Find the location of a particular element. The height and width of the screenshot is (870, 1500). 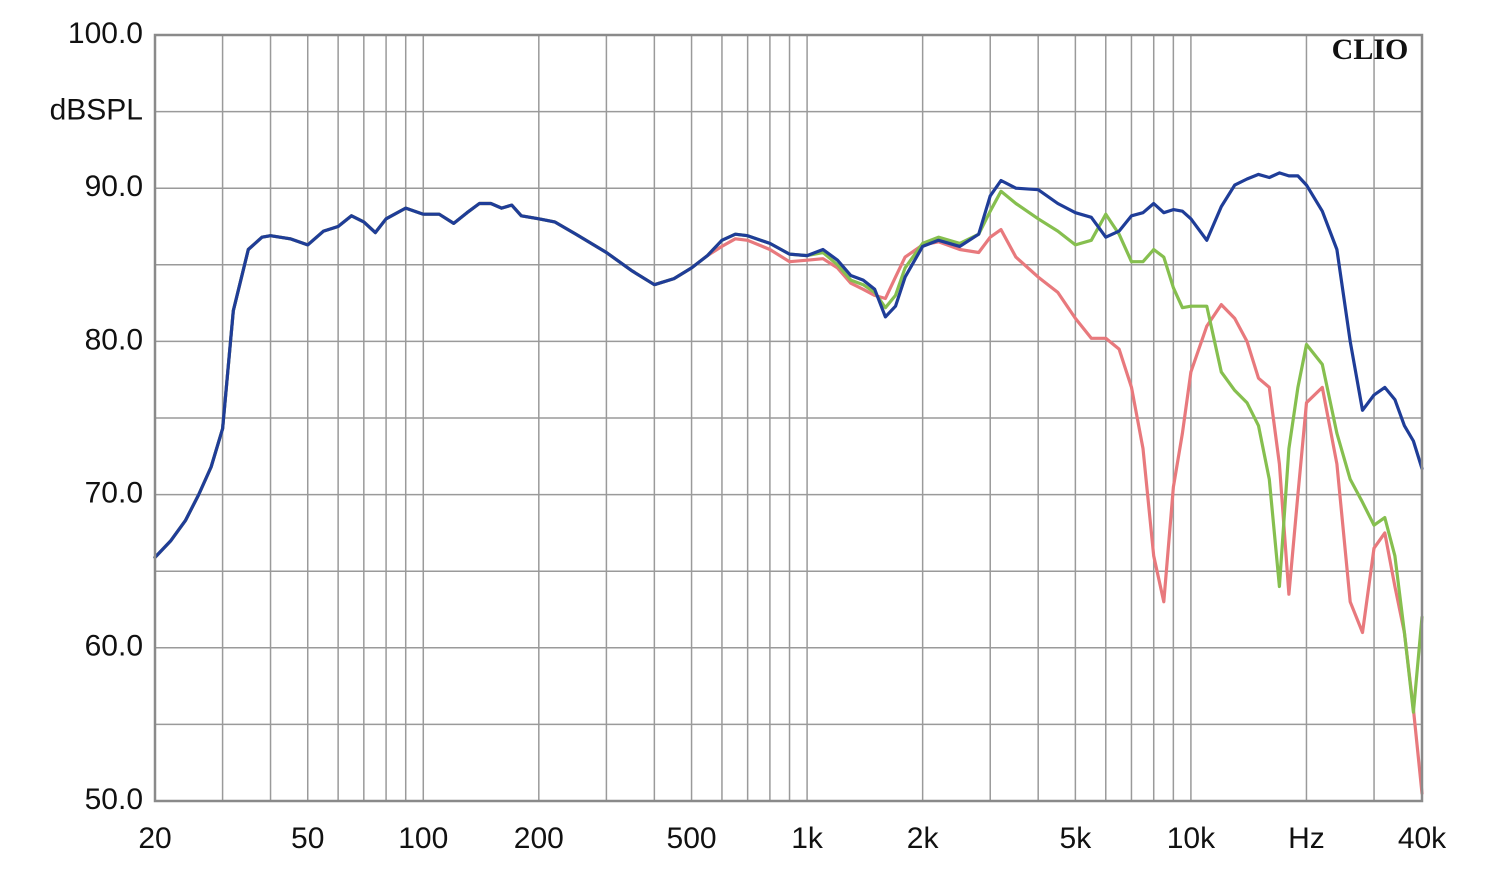

y-tick-label: 50.0 is located at coordinates (114, 799).